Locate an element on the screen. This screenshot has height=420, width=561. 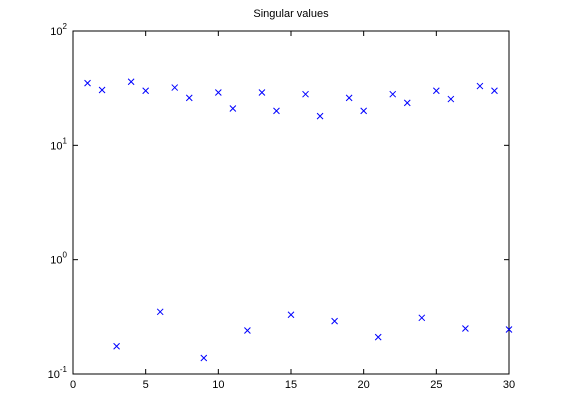
x-tick-label: 10 is located at coordinates (218, 385).